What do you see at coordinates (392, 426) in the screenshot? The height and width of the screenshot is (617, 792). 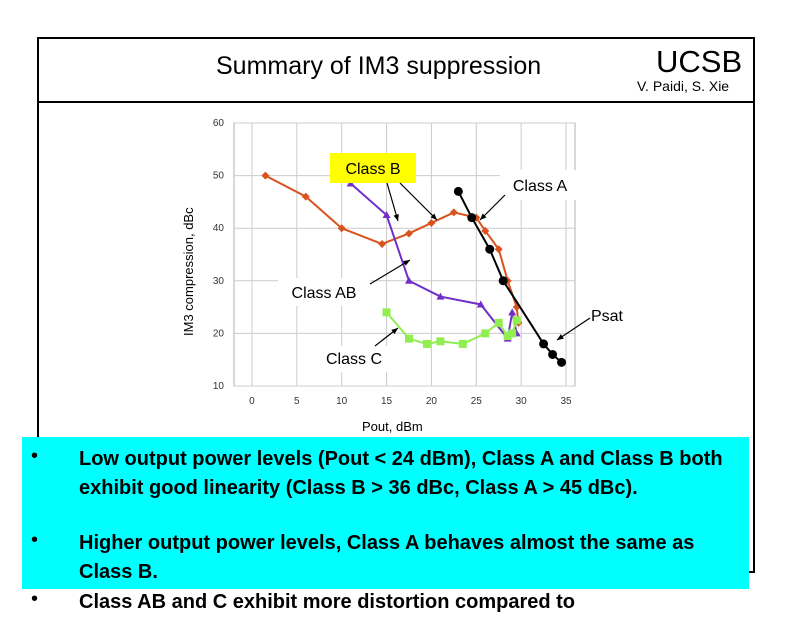 I see `x-axis-label: Pout, dBm` at bounding box center [392, 426].